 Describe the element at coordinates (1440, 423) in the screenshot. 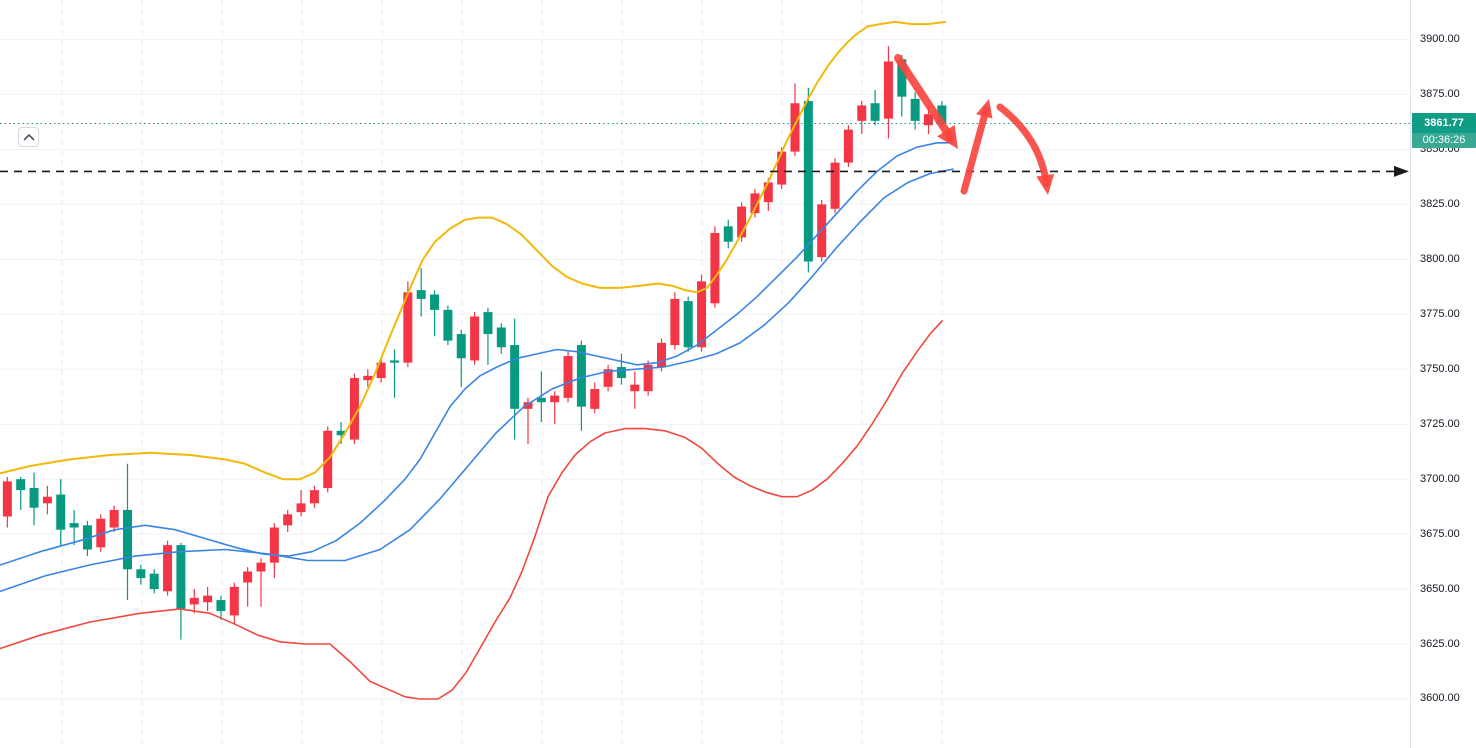

I see `price-tick-label: 3725.00` at that location.